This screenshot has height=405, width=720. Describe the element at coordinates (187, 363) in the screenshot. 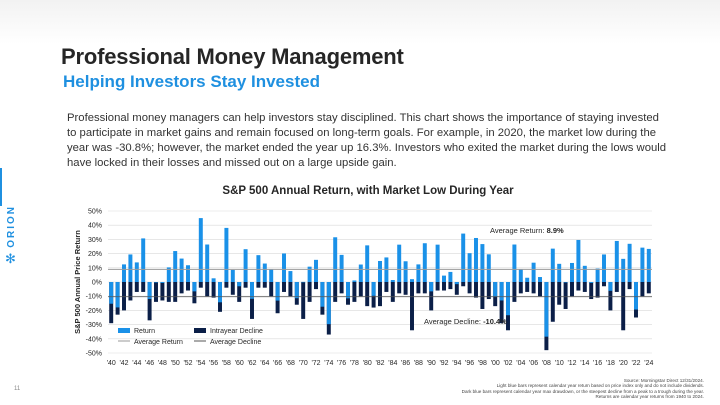

I see `x-tick-label: '52` at that location.